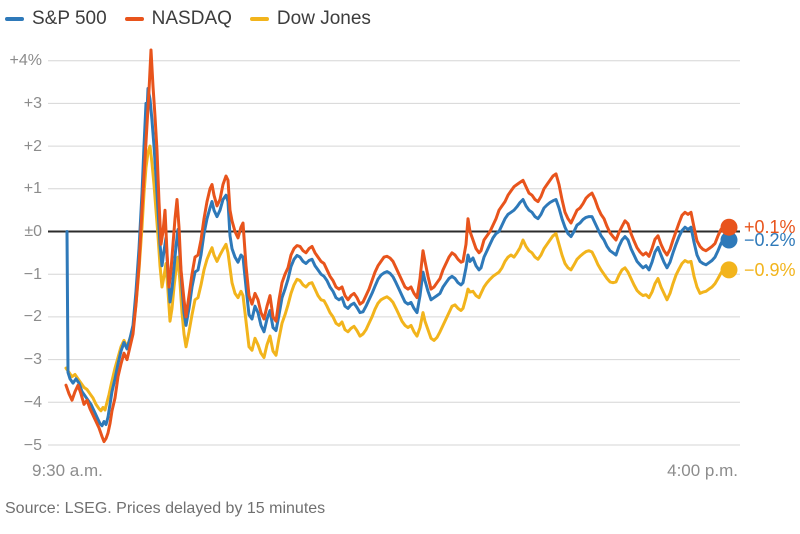  Describe the element at coordinates (702, 470) in the screenshot. I see `x-axis-end-label: 4:00 p.m.` at that location.